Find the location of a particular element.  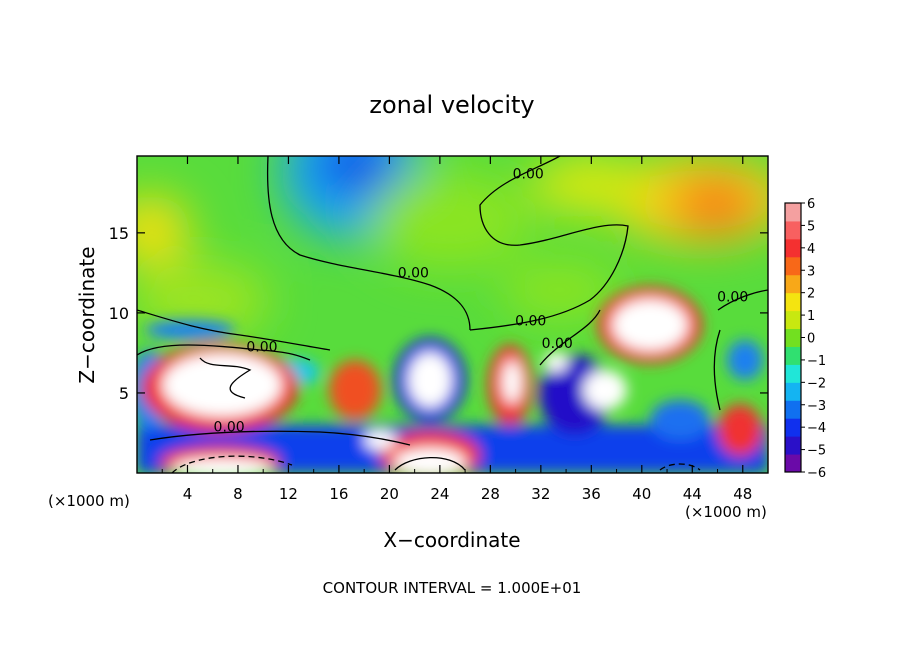

x-tick-label: 40 is located at coordinates (641, 494).